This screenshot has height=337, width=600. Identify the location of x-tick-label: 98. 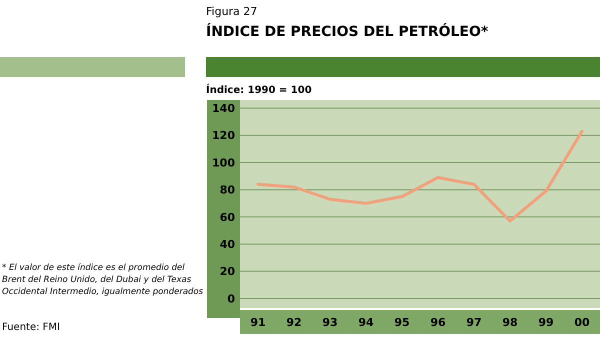
(510, 322).